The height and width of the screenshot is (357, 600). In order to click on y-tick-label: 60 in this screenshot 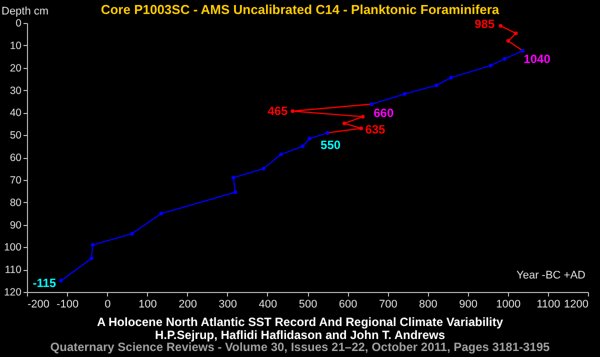, I will do `click(16, 158)`.